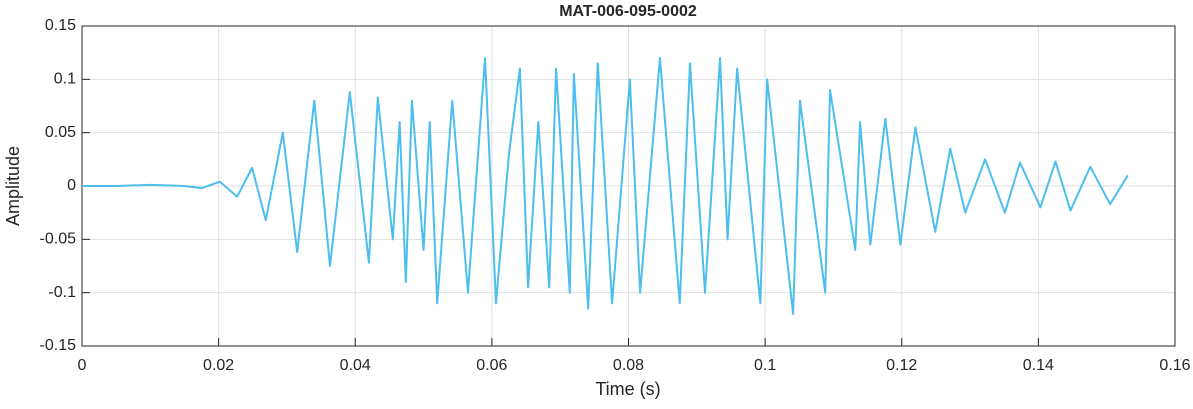 The image size is (1193, 409). I want to click on x-tick-label: 0.04, so click(355, 365).